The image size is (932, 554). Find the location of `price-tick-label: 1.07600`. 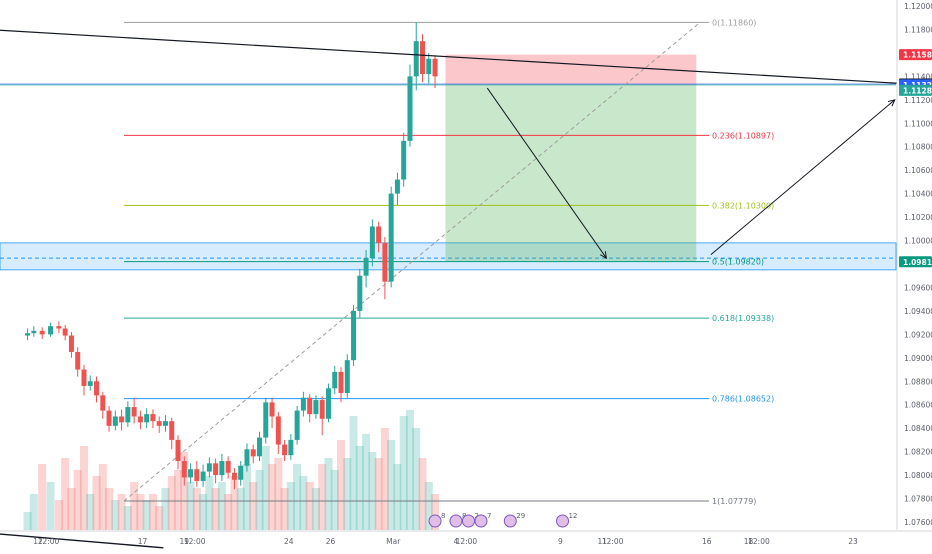

price-tick-label: 1.07600 is located at coordinates (918, 522).